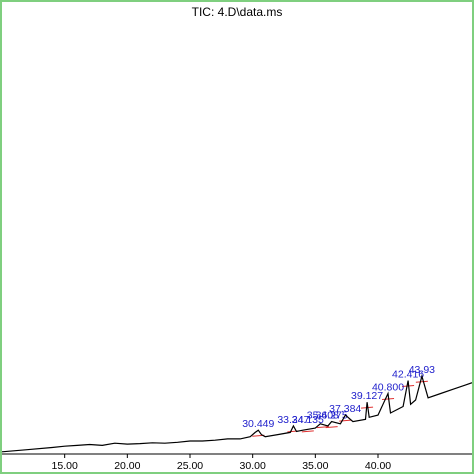 This screenshot has height=474, width=474. Describe the element at coordinates (308, 420) in the screenshot. I see `peak-label: 34.135` at that location.